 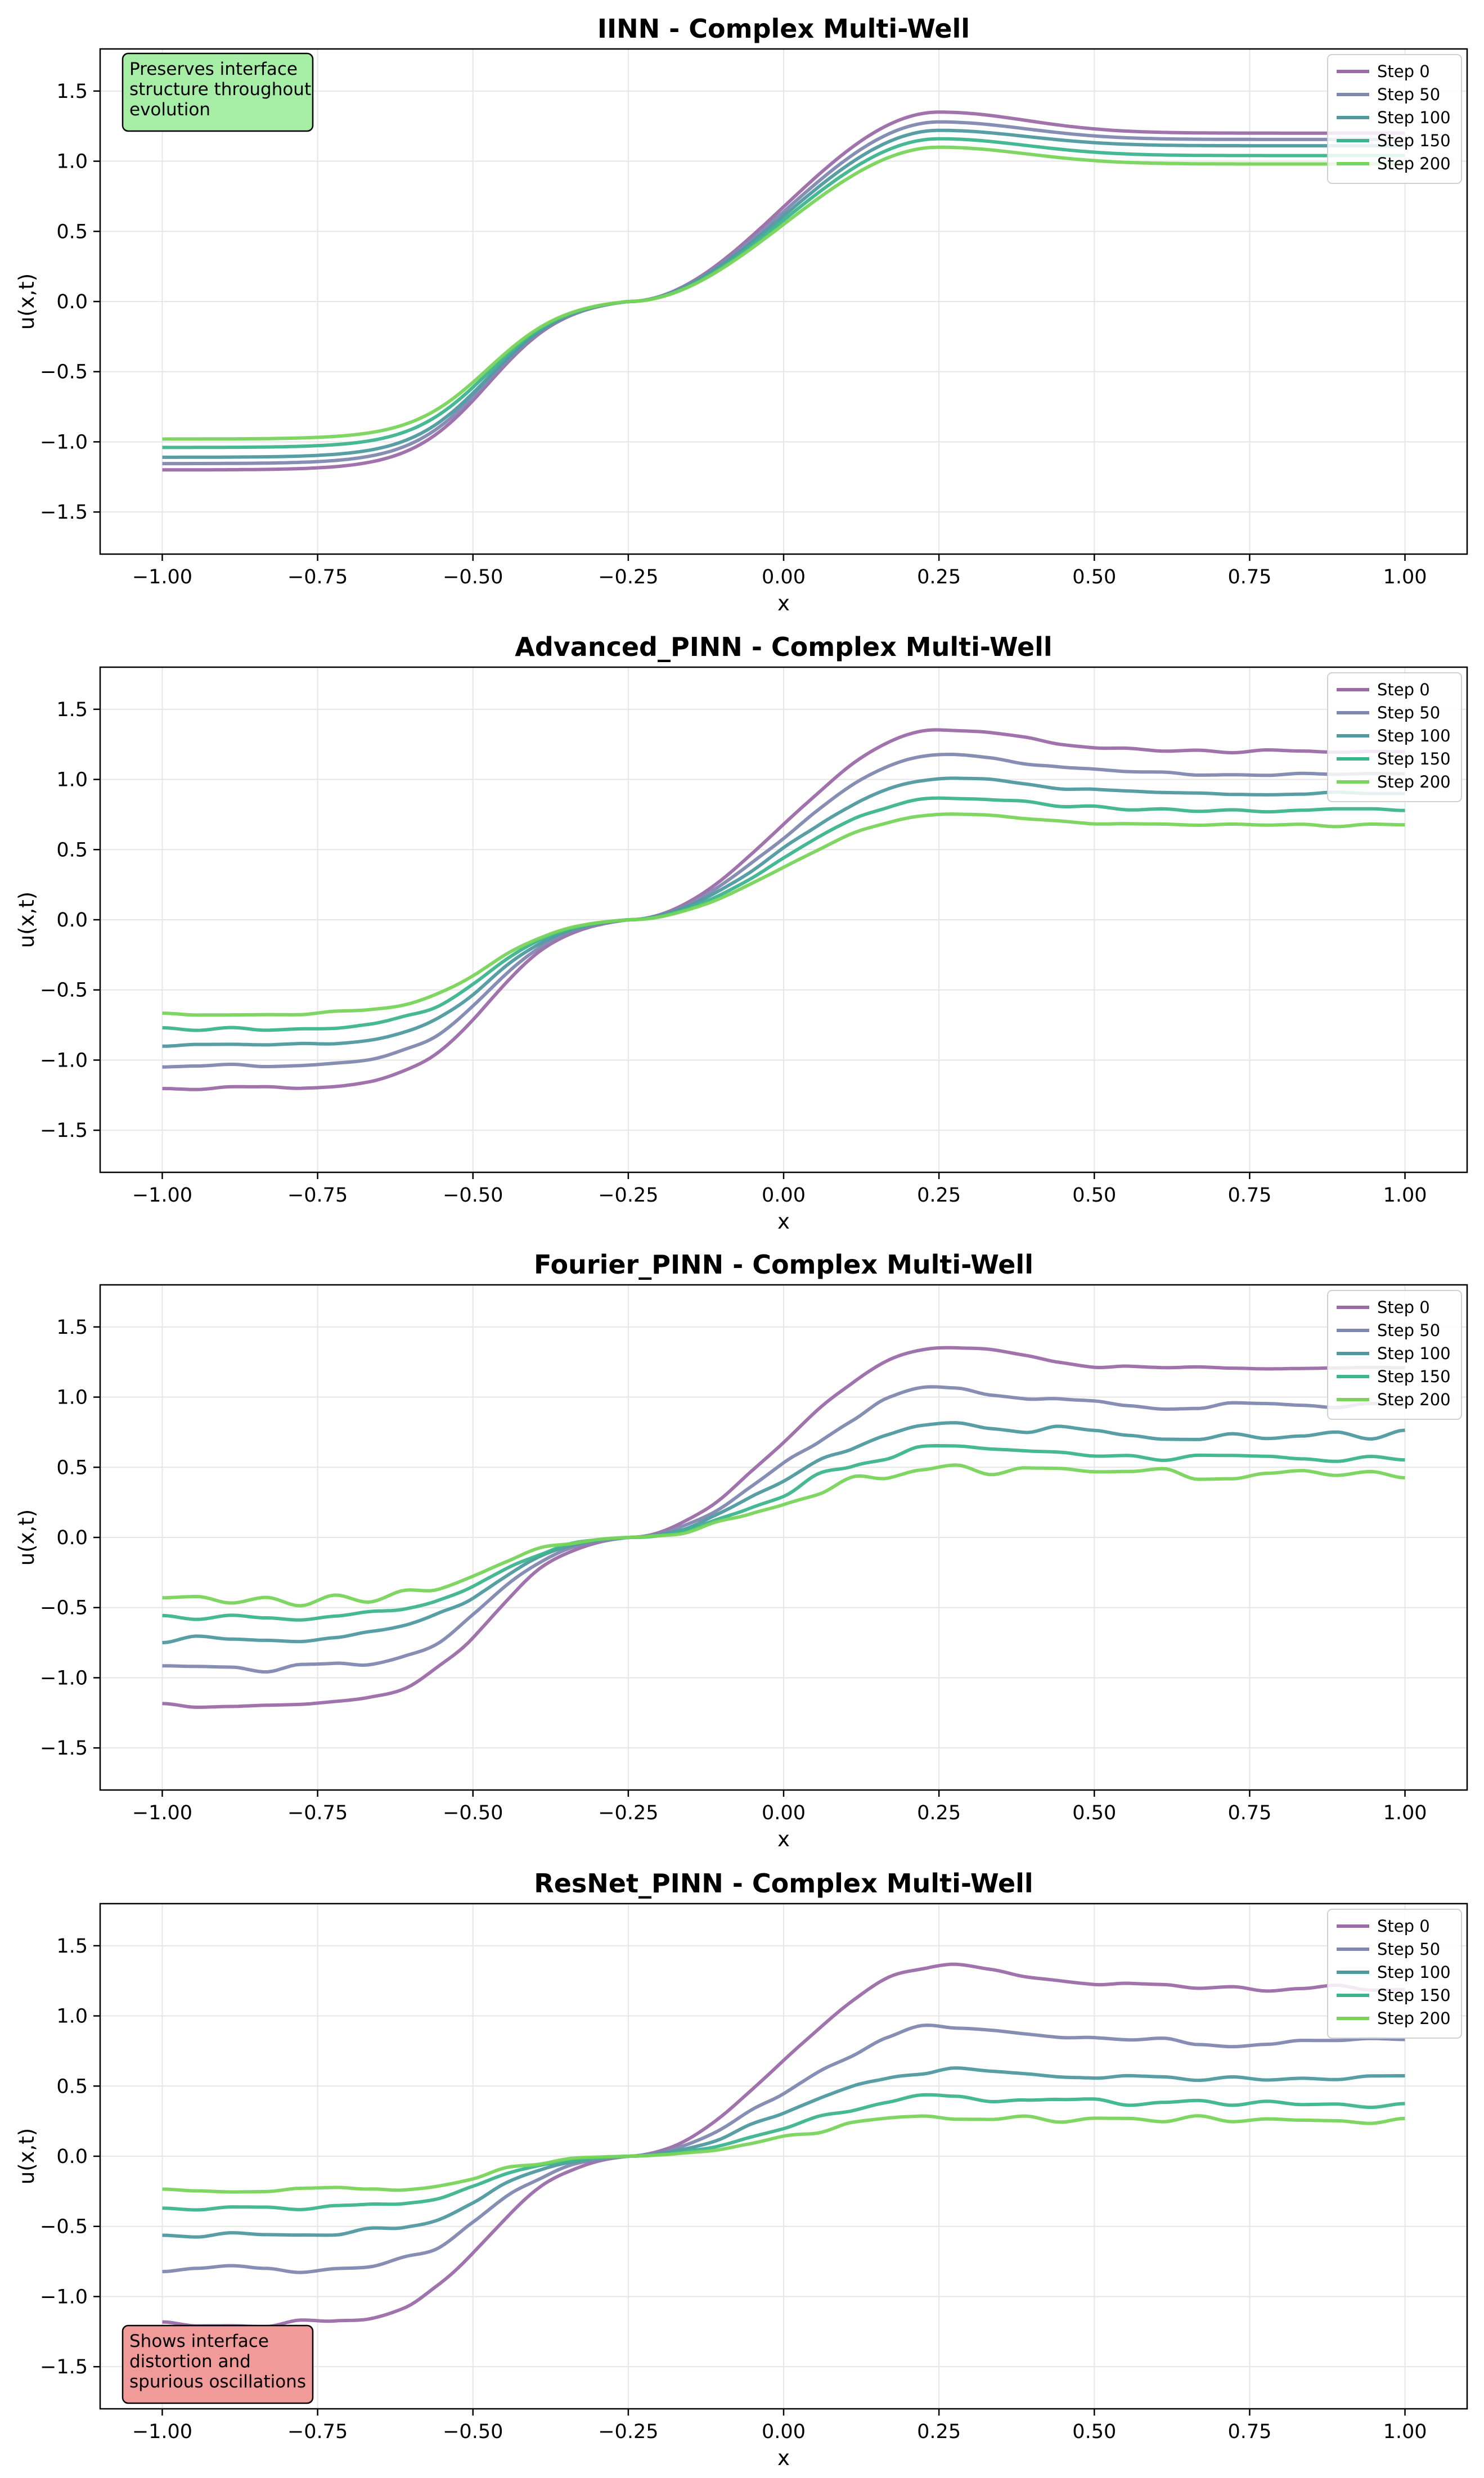 What do you see at coordinates (783, 1883) in the screenshot?
I see `panel-title: ResNet_PINN - Complex Multi-Well` at bounding box center [783, 1883].